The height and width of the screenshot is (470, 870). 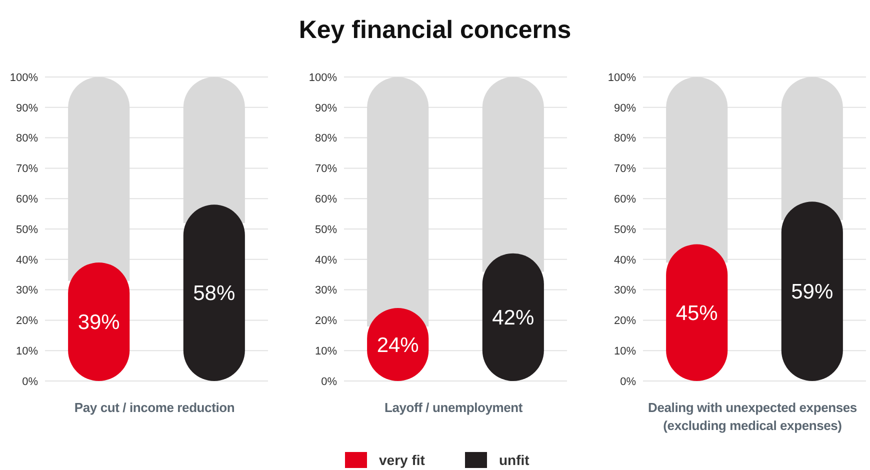 I want to click on x-axis-title: Pay cut / income reduction, so click(x=154, y=407).